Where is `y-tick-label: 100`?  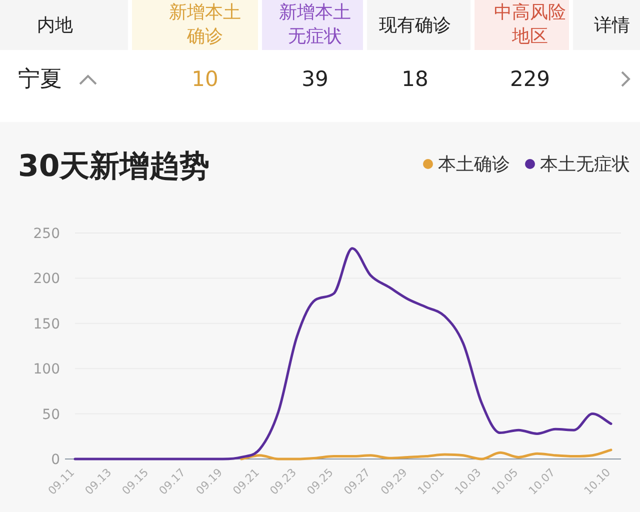 y-tick-label: 100 is located at coordinates (46, 370).